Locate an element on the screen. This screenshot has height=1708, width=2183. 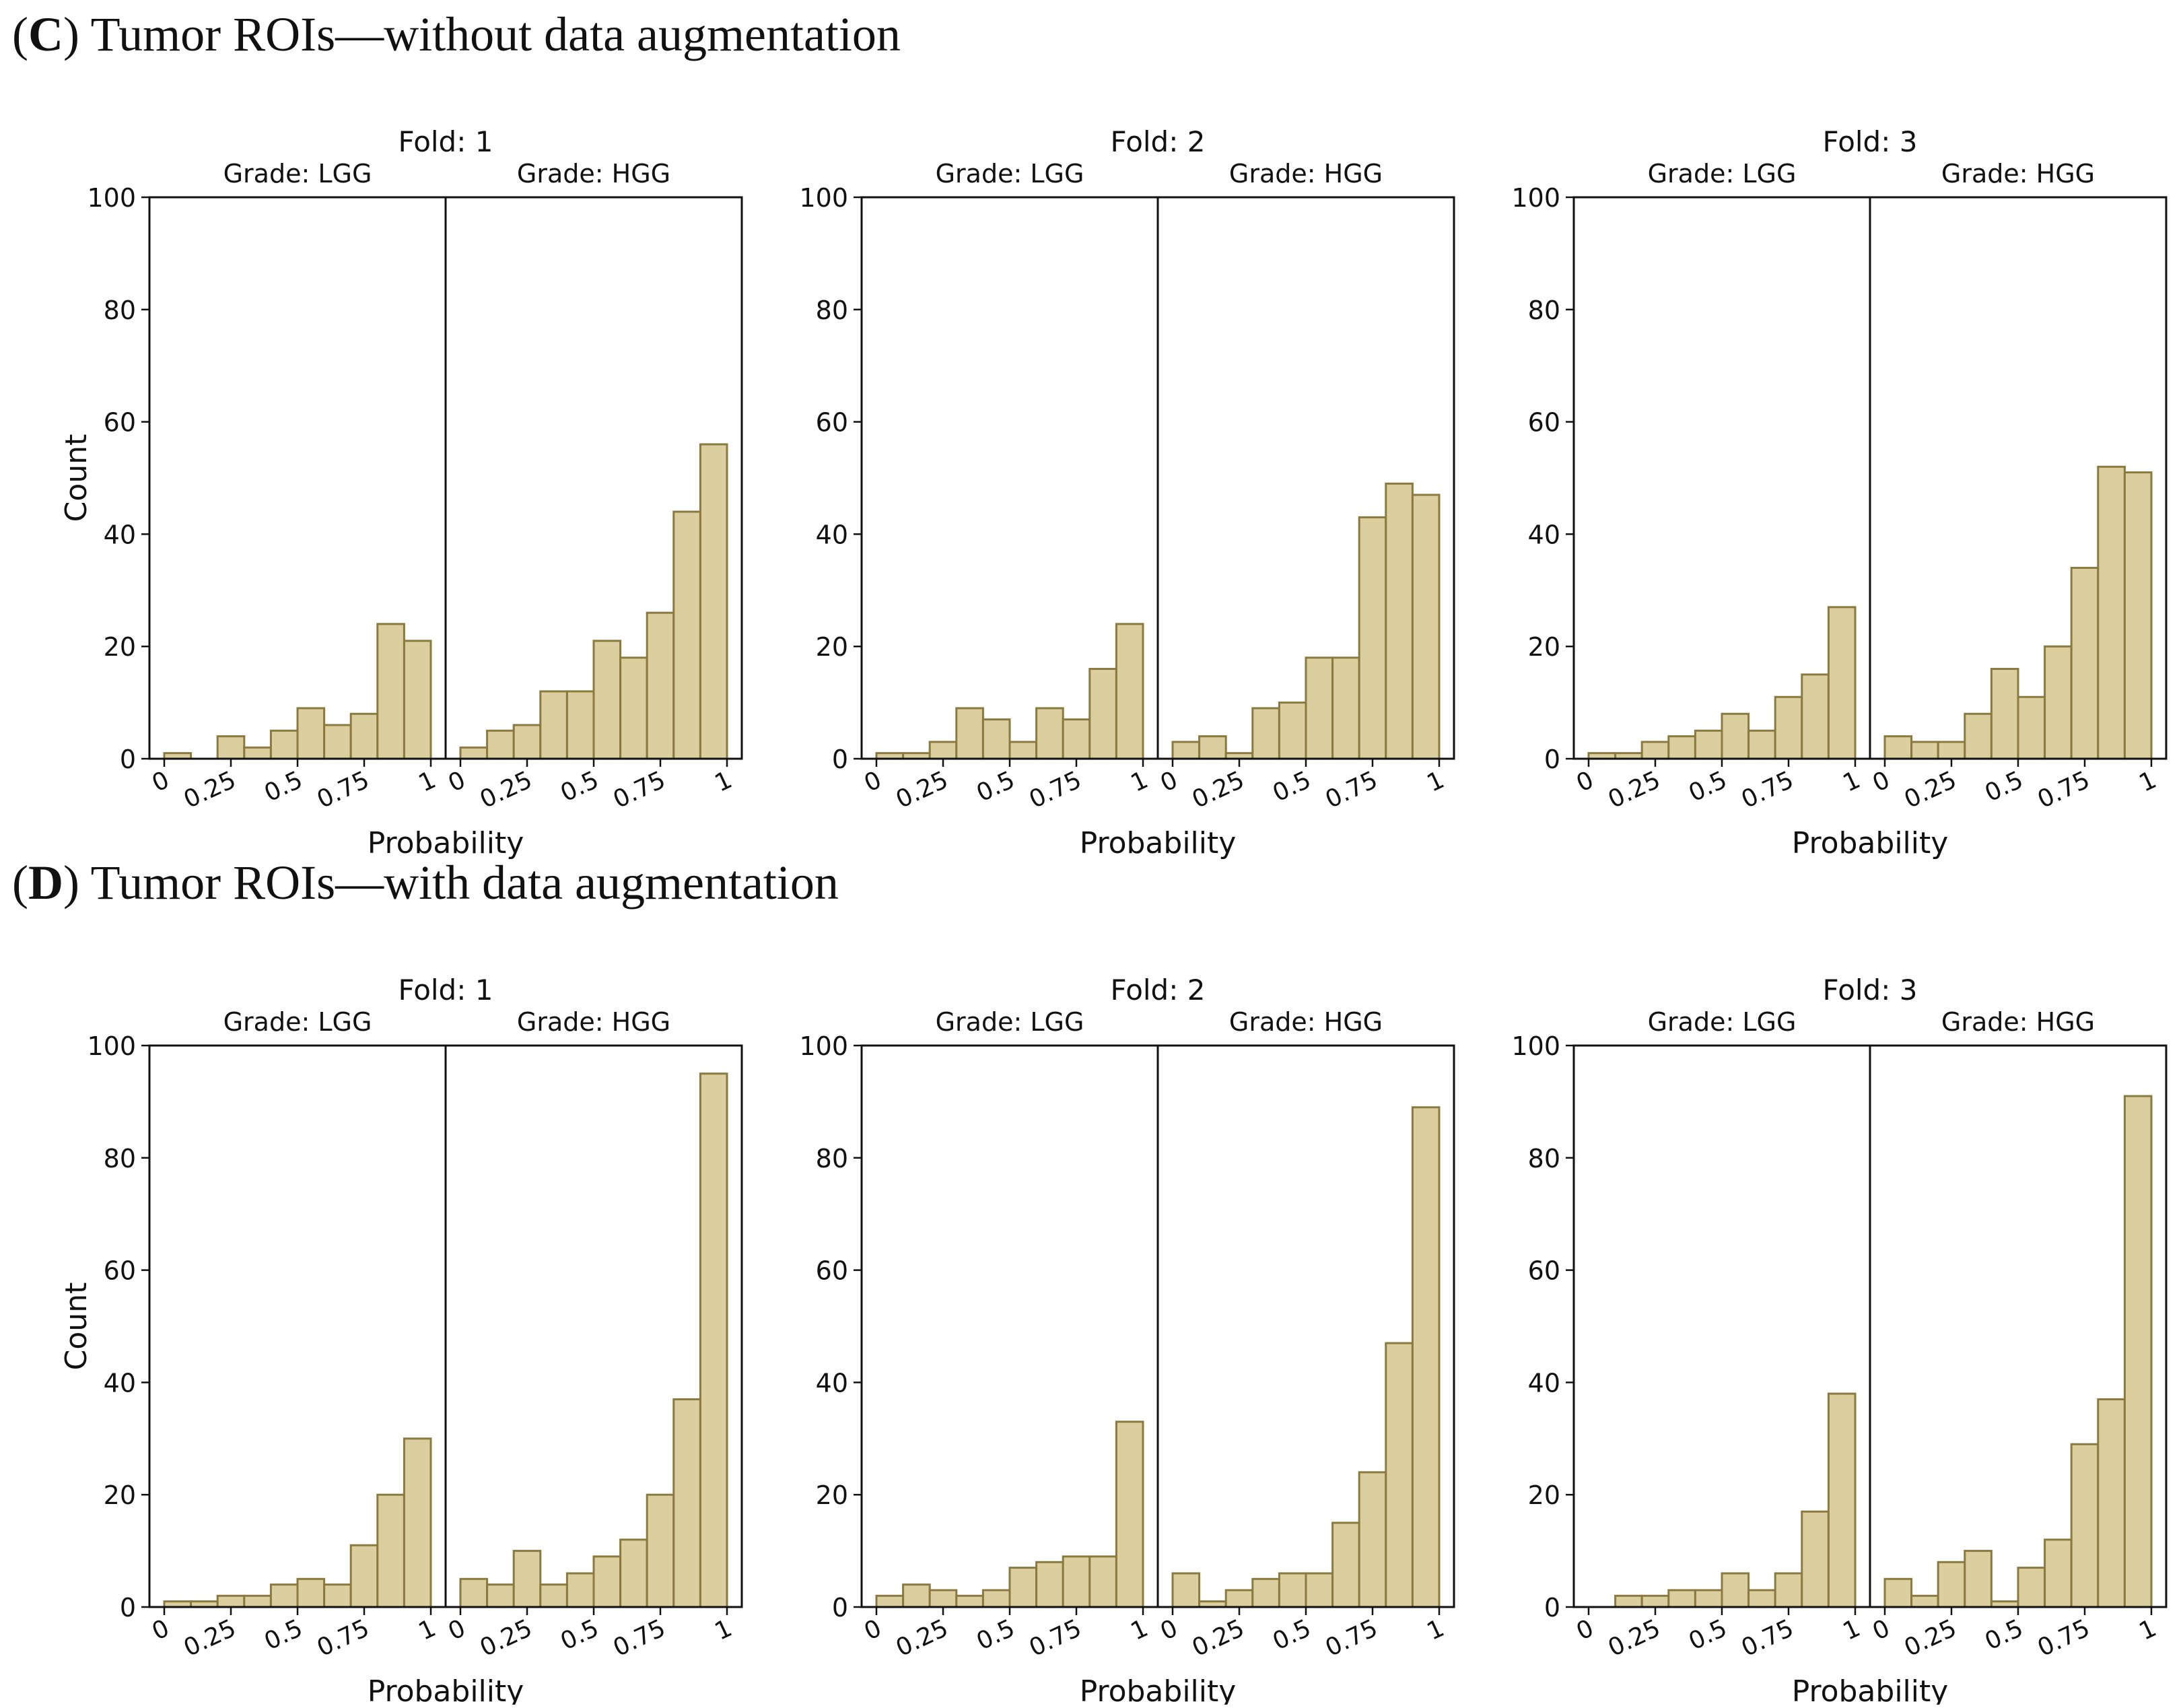
chart-title: Fold: 2 is located at coordinates (1158, 141).